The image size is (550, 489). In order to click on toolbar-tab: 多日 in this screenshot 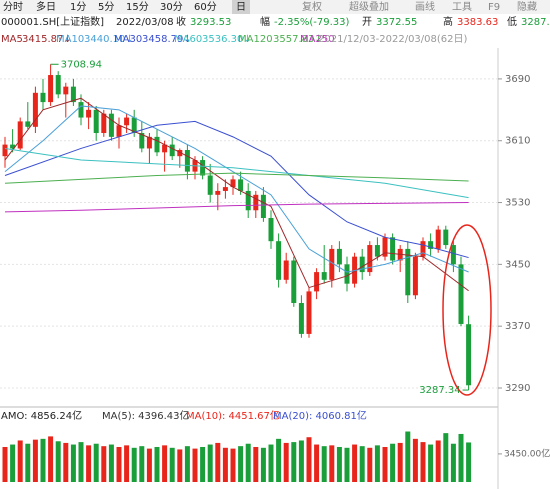, I will do `click(46, 6)`.